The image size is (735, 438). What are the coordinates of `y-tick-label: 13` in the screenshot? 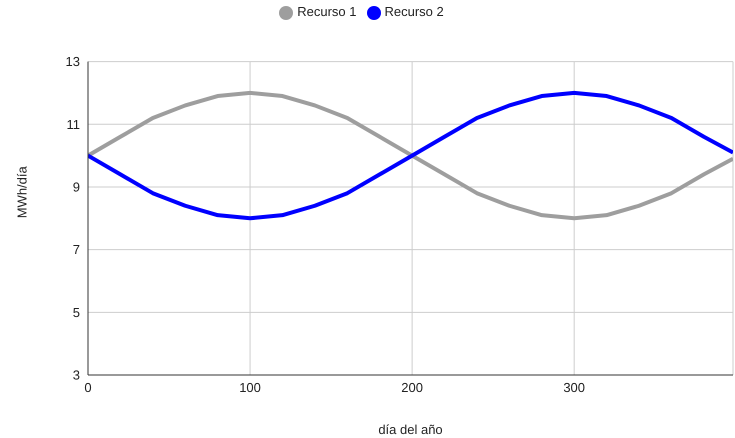 It's located at (73, 62).